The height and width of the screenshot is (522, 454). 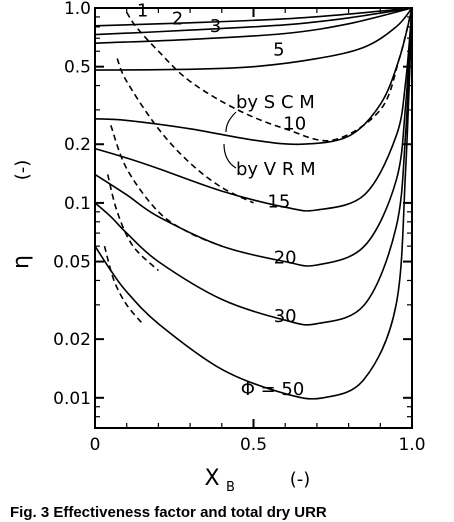 What do you see at coordinates (275, 102) in the screenshot?
I see `annotation-scm: by S C M` at bounding box center [275, 102].